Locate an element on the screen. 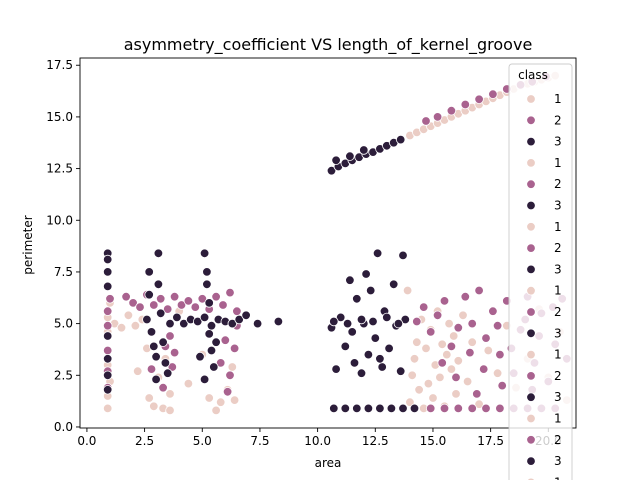  legend-title: class is located at coordinates (533, 75).